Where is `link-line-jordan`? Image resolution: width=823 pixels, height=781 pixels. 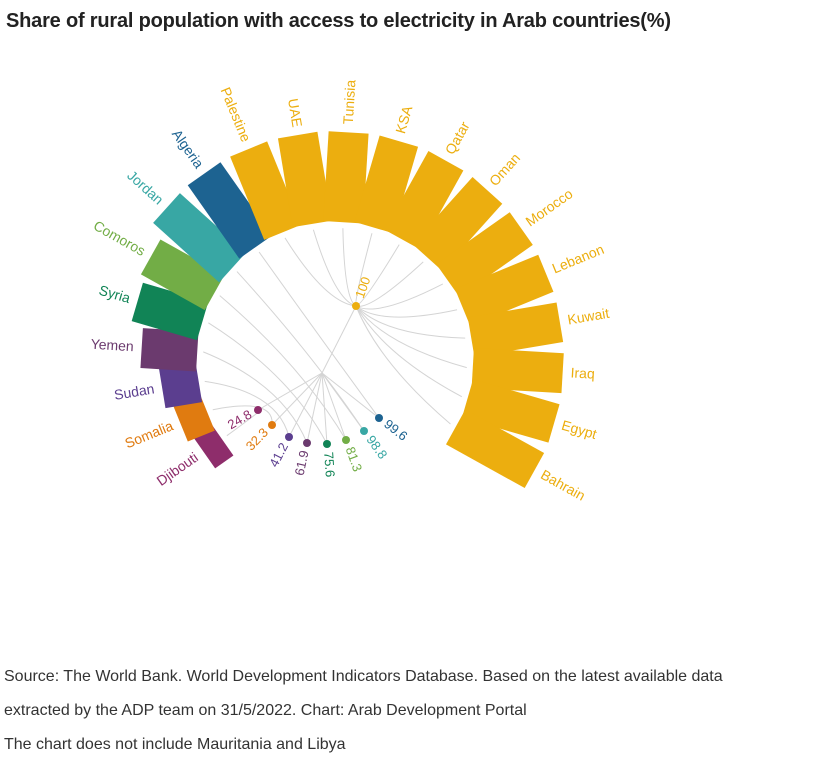 link-line-jordan is located at coordinates (300, 351).